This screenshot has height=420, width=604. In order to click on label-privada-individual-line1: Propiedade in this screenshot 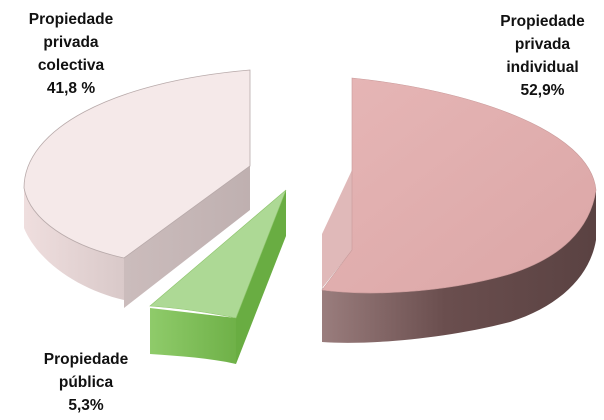, I will do `click(542, 21)`.